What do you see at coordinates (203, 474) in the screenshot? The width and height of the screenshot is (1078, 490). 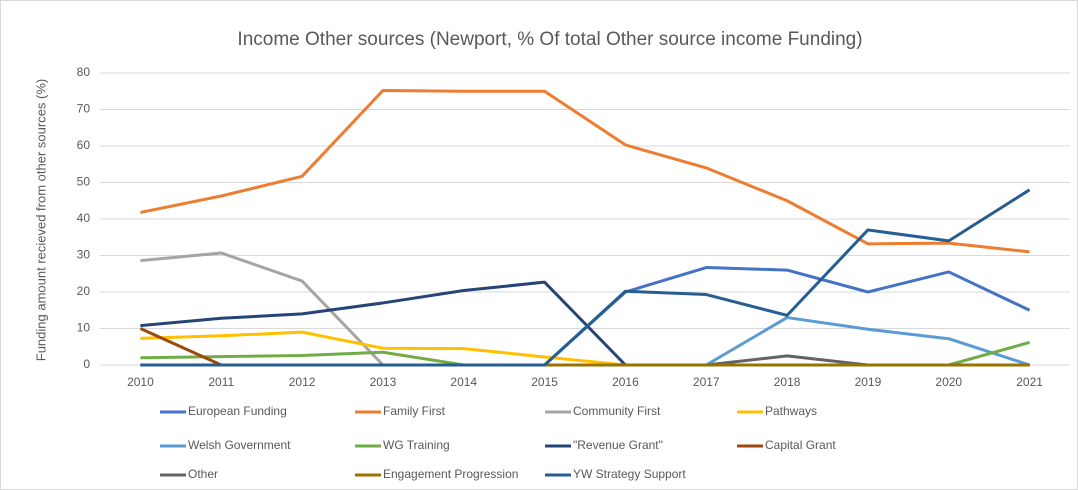 I see `legend-label: Other` at bounding box center [203, 474].